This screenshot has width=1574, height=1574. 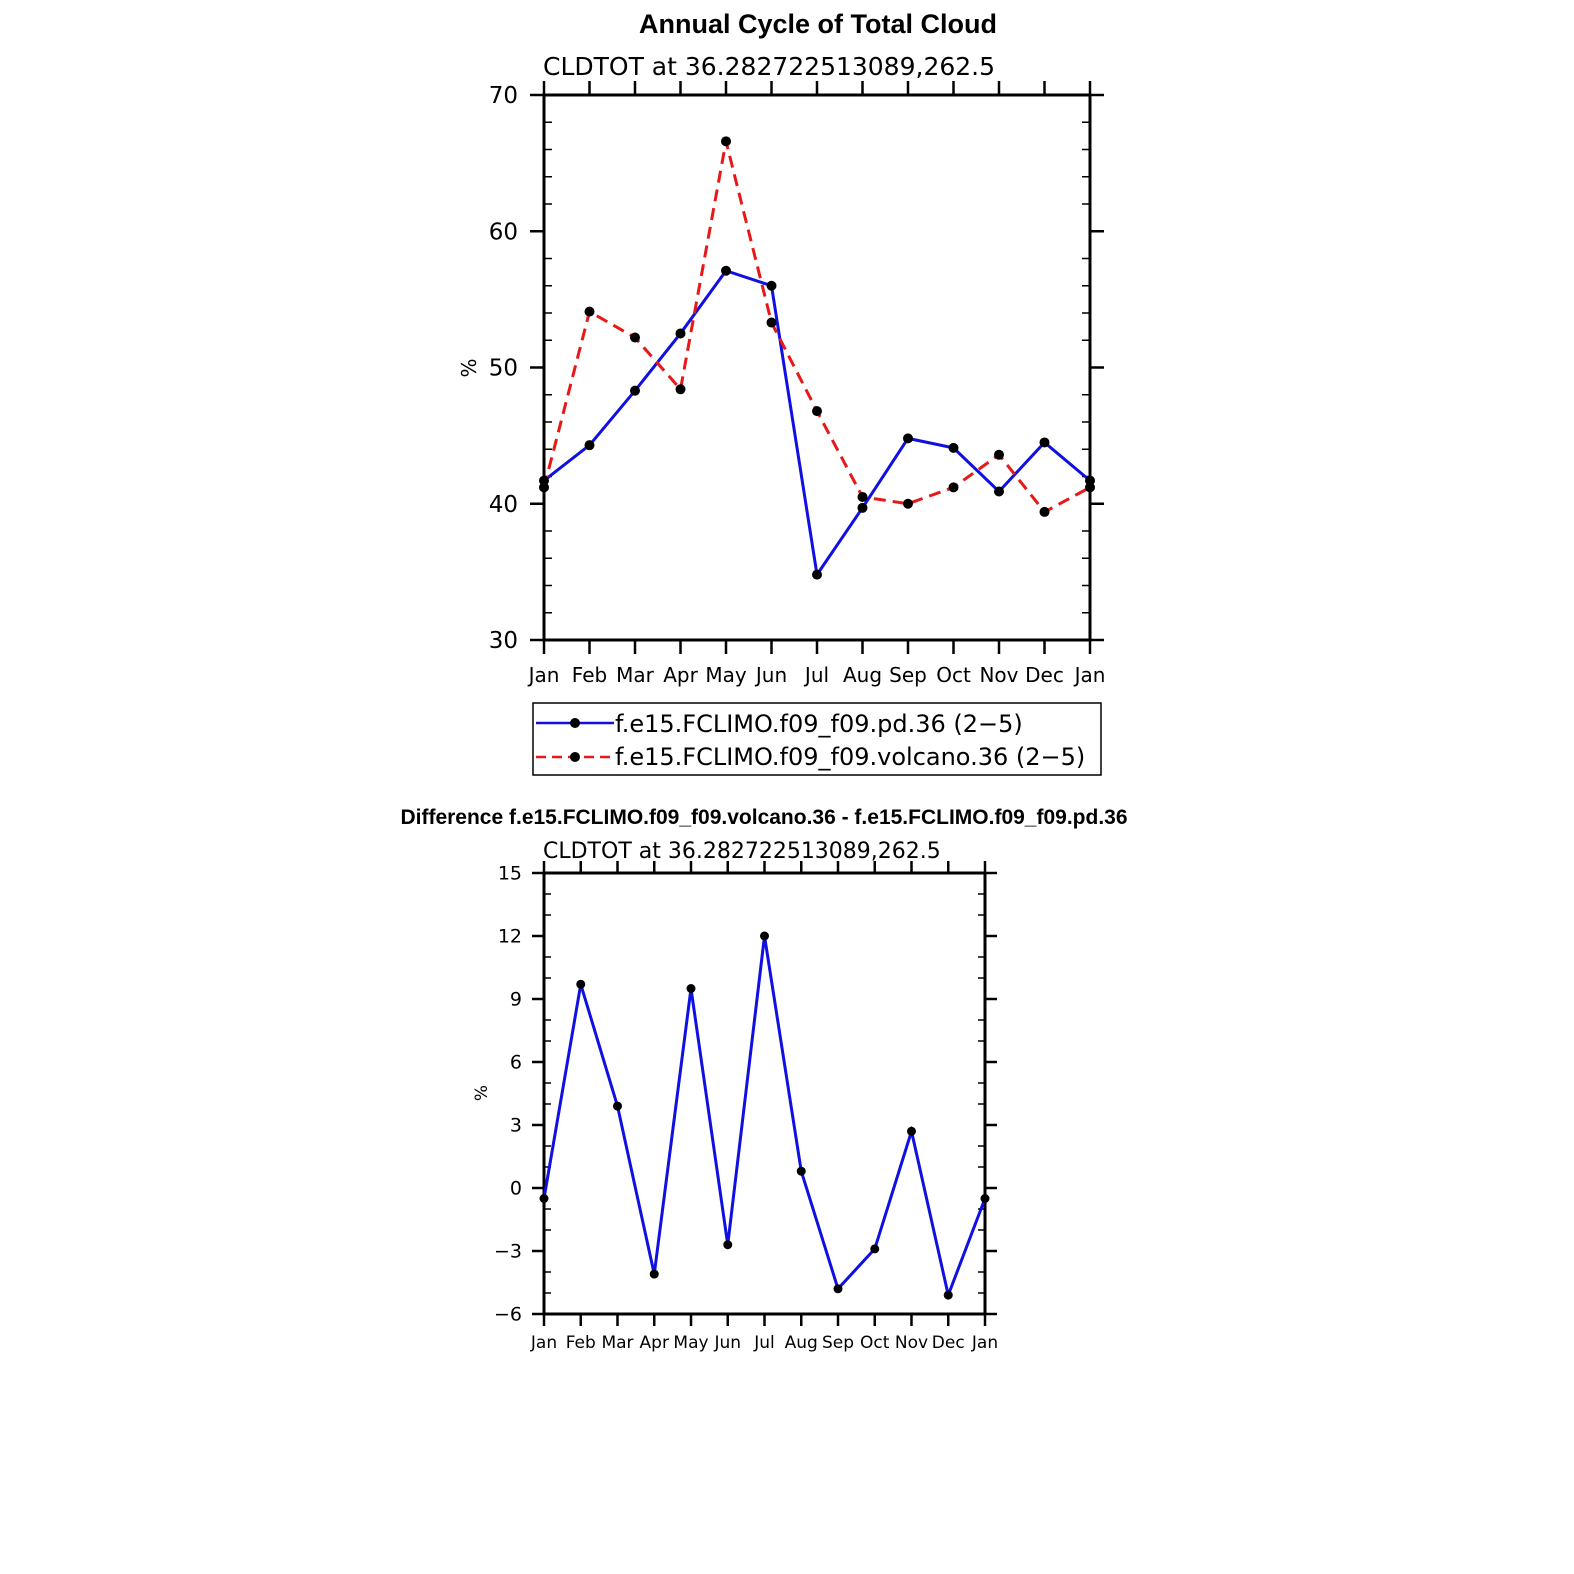 What do you see at coordinates (516, 1063) in the screenshot?
I see `y-tick-label: 6` at bounding box center [516, 1063].